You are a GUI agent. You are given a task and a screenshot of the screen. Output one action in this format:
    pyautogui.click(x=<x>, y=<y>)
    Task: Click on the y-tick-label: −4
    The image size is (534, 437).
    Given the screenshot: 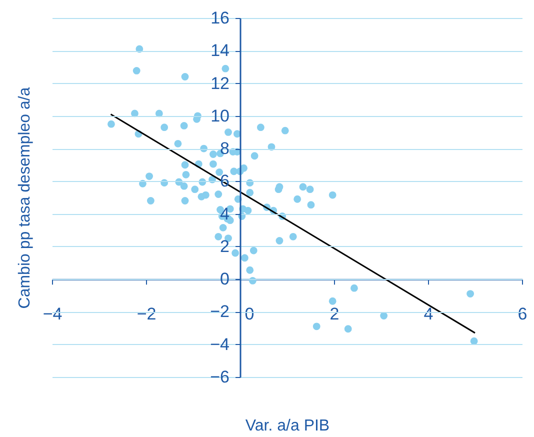 What is the action you would take?
    pyautogui.click(x=220, y=344)
    